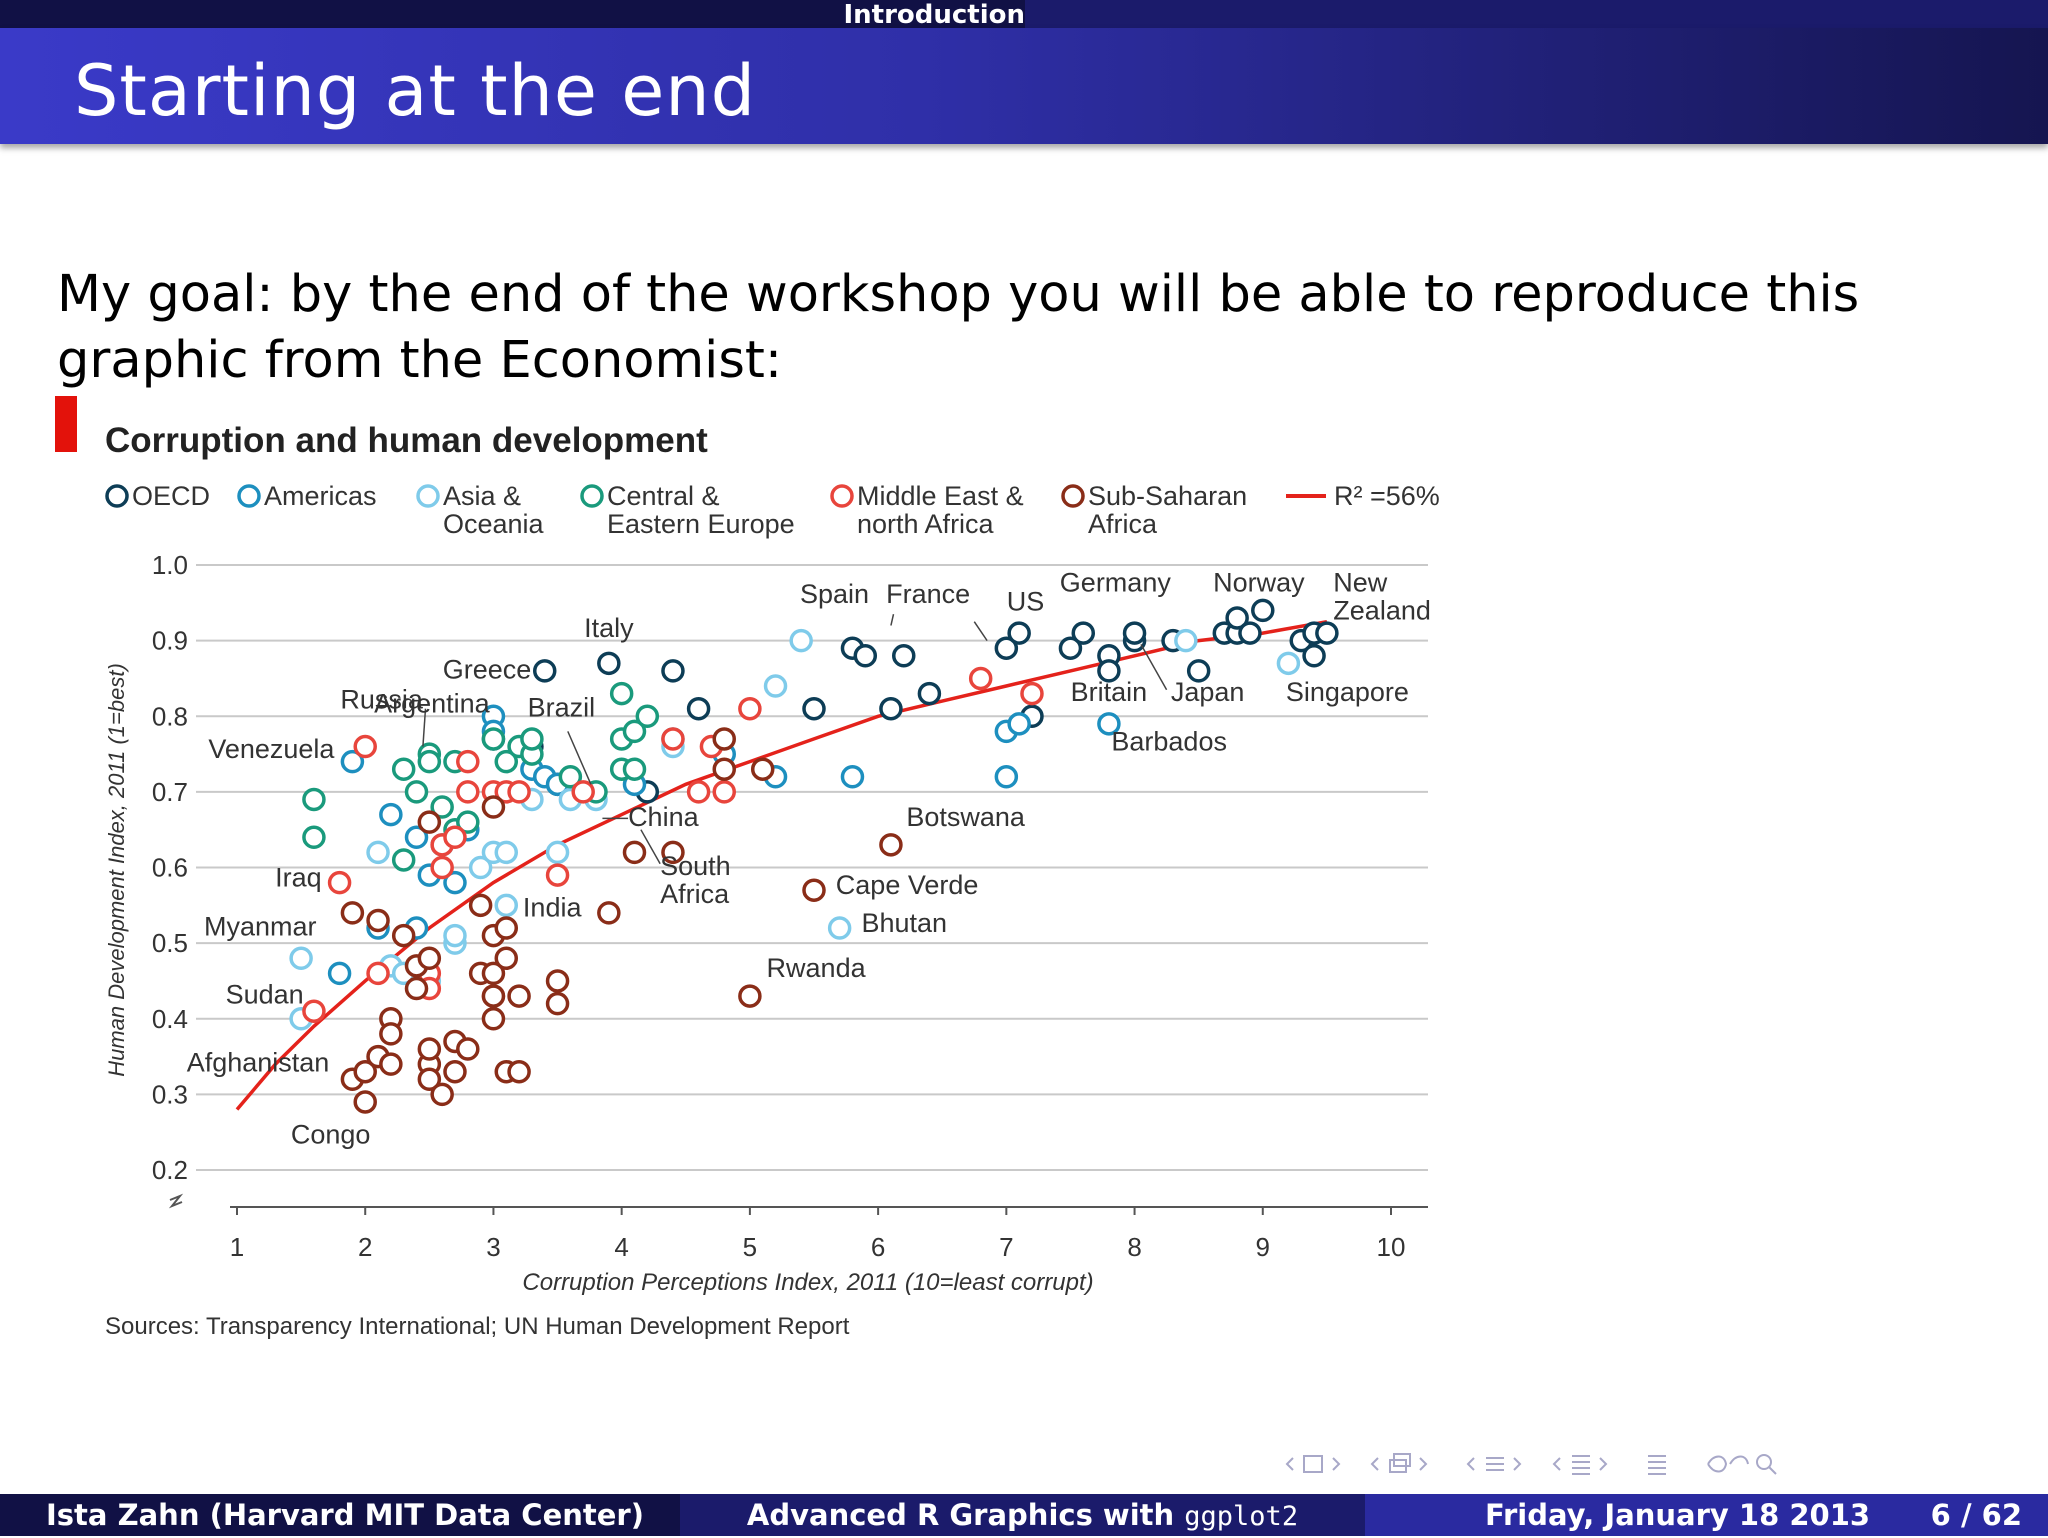 The height and width of the screenshot is (1538, 2048). What do you see at coordinates (298, 877) in the screenshot?
I see `country-label: Iraq` at bounding box center [298, 877].